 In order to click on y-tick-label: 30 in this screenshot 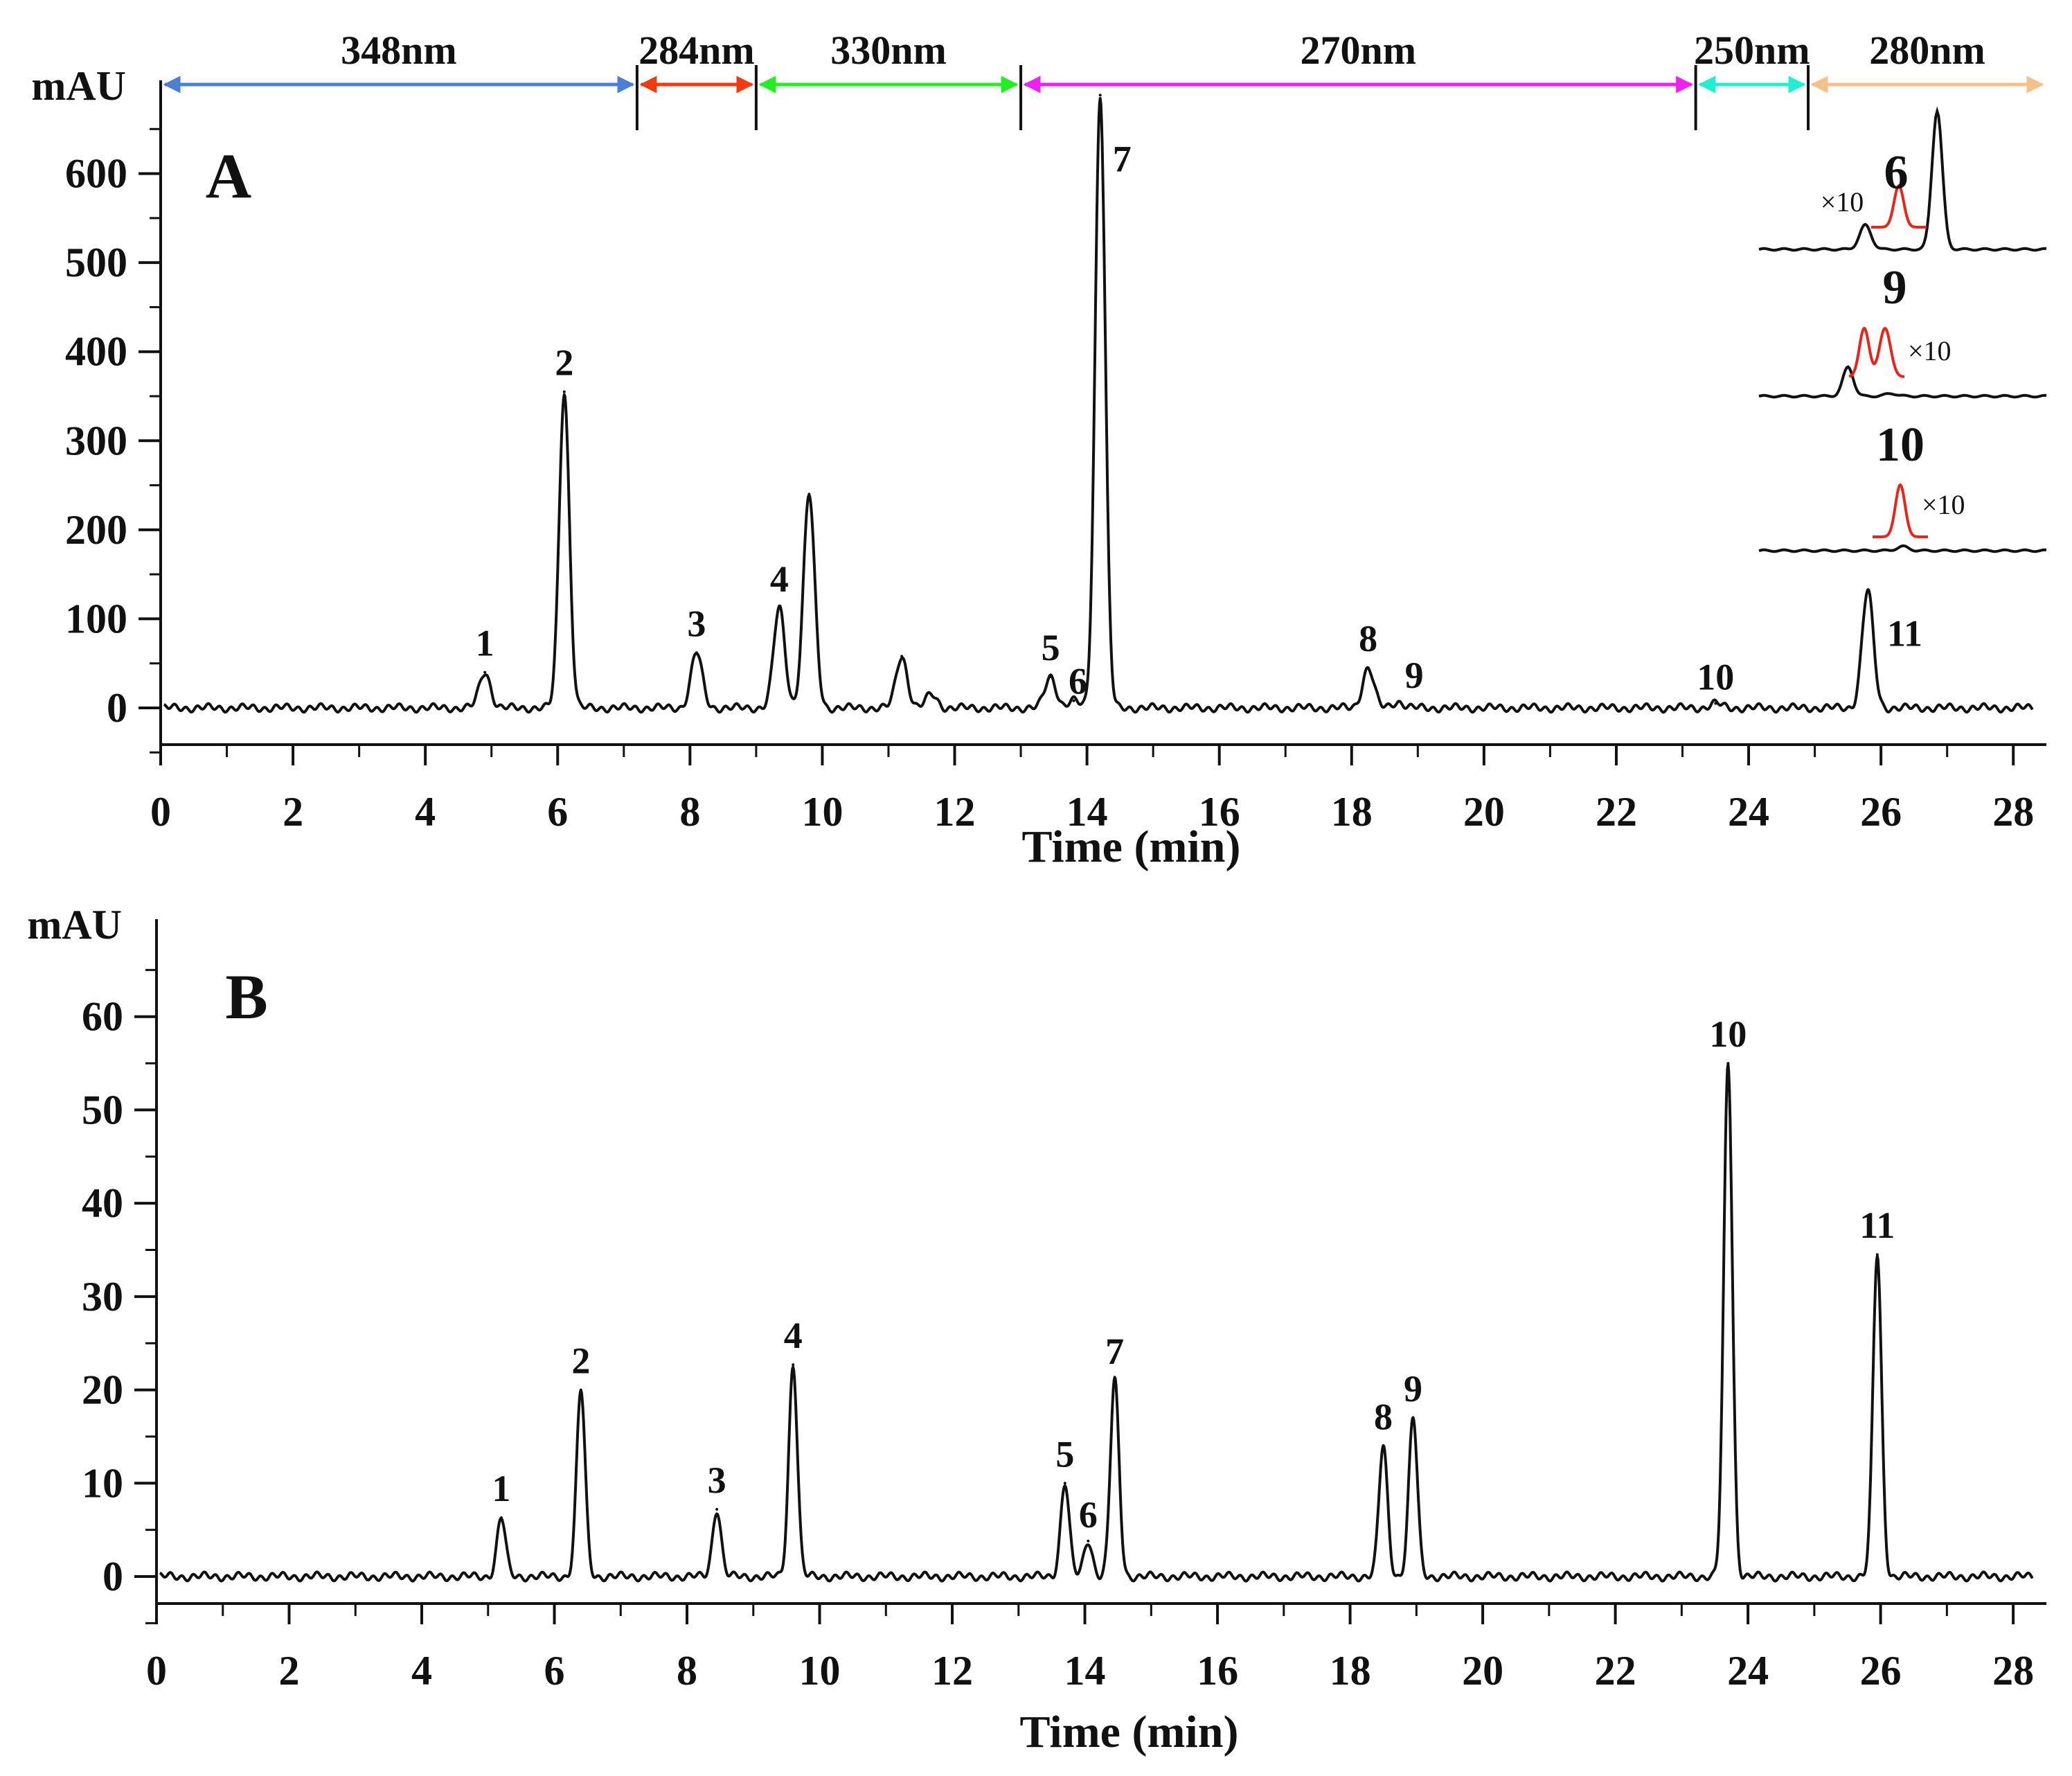, I will do `click(102, 1297)`.